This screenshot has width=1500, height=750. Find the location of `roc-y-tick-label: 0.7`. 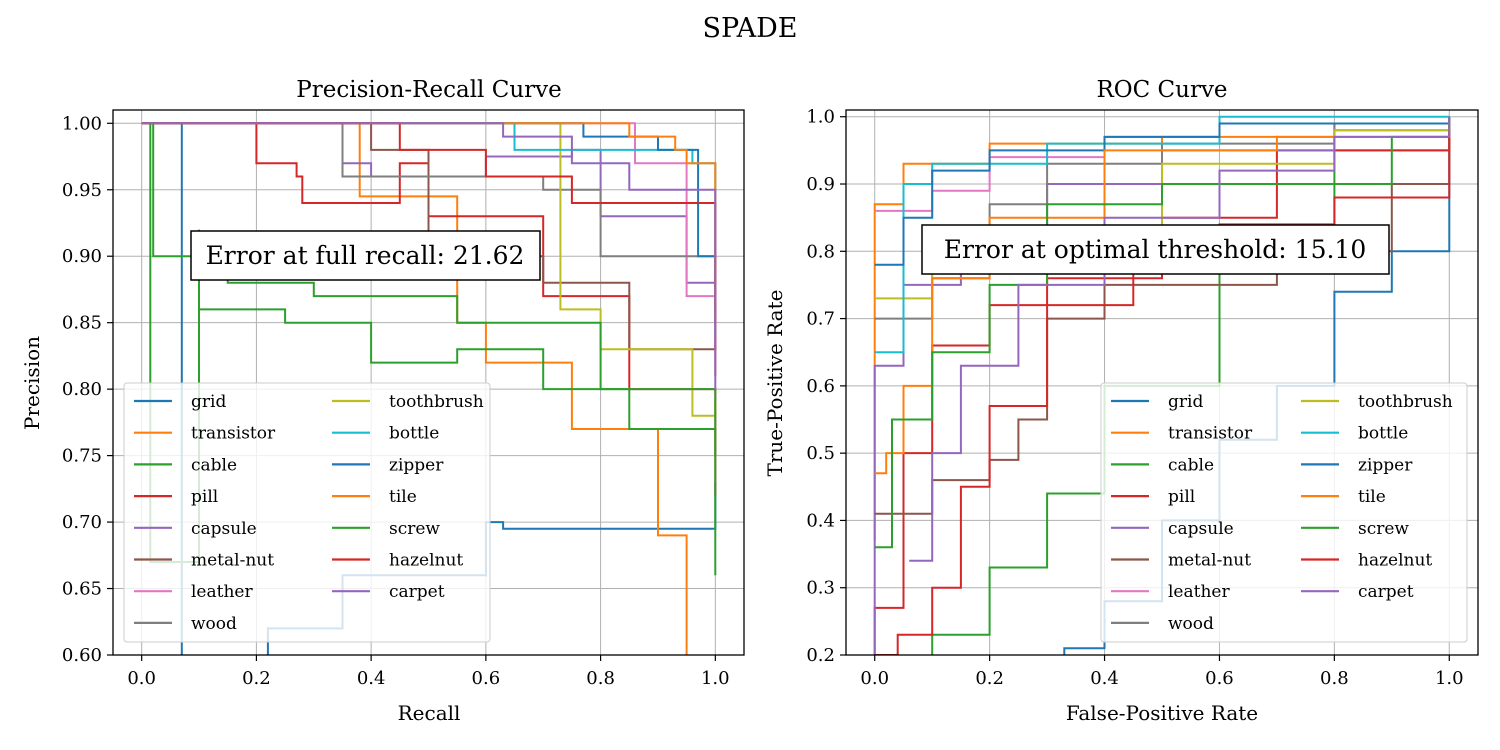

roc-y-tick-label: 0.7 is located at coordinates (820, 319).